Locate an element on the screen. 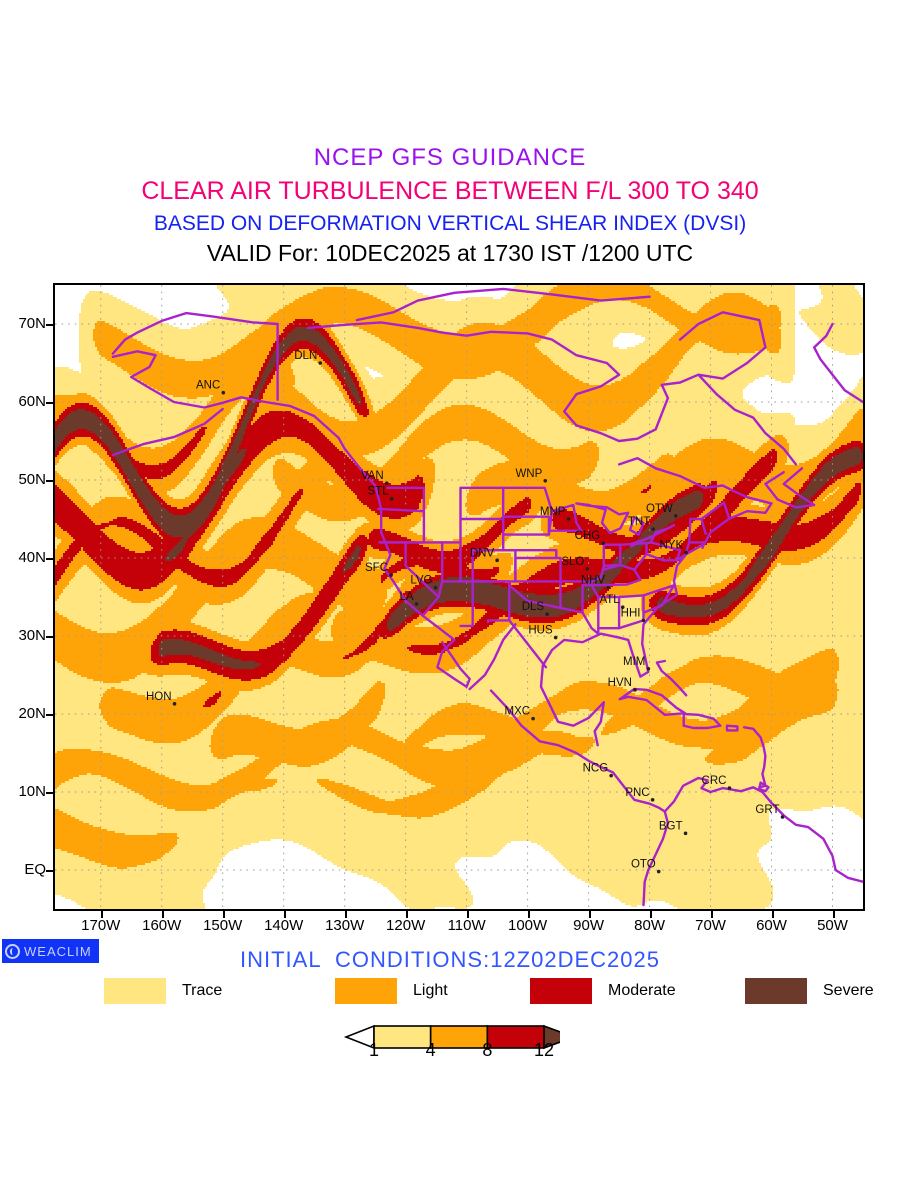  legend-item-trace: Trace is located at coordinates (163, 991).